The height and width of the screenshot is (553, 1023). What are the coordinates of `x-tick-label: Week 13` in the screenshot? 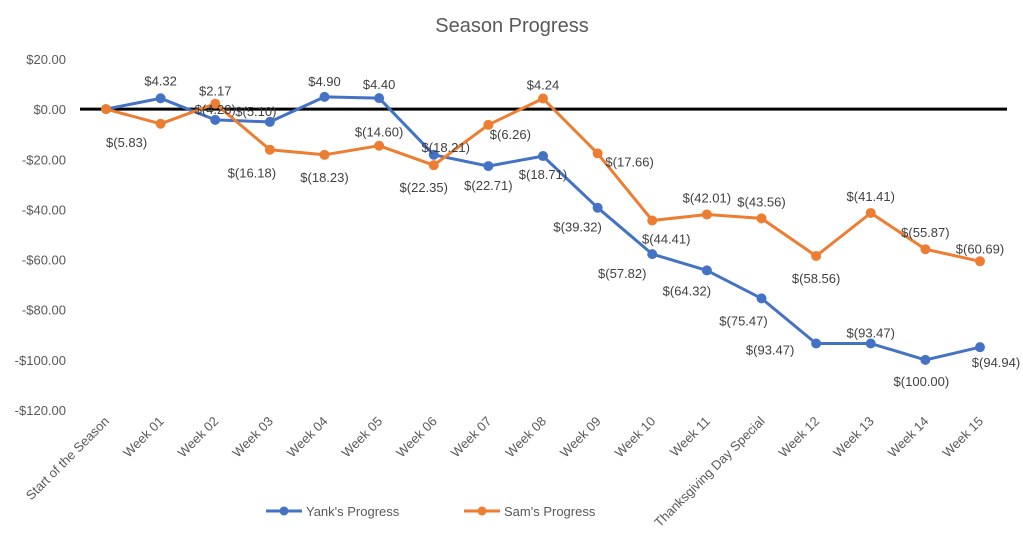 It's located at (853, 437).